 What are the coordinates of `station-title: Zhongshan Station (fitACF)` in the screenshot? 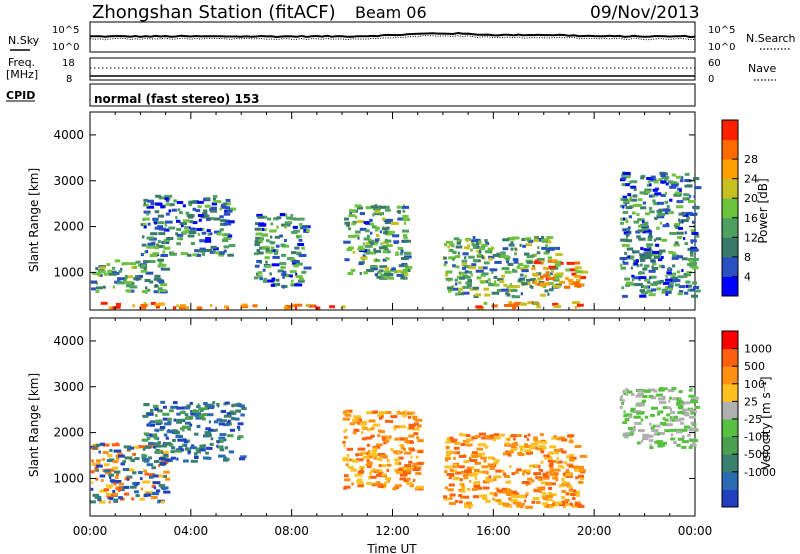 It's located at (214, 12).